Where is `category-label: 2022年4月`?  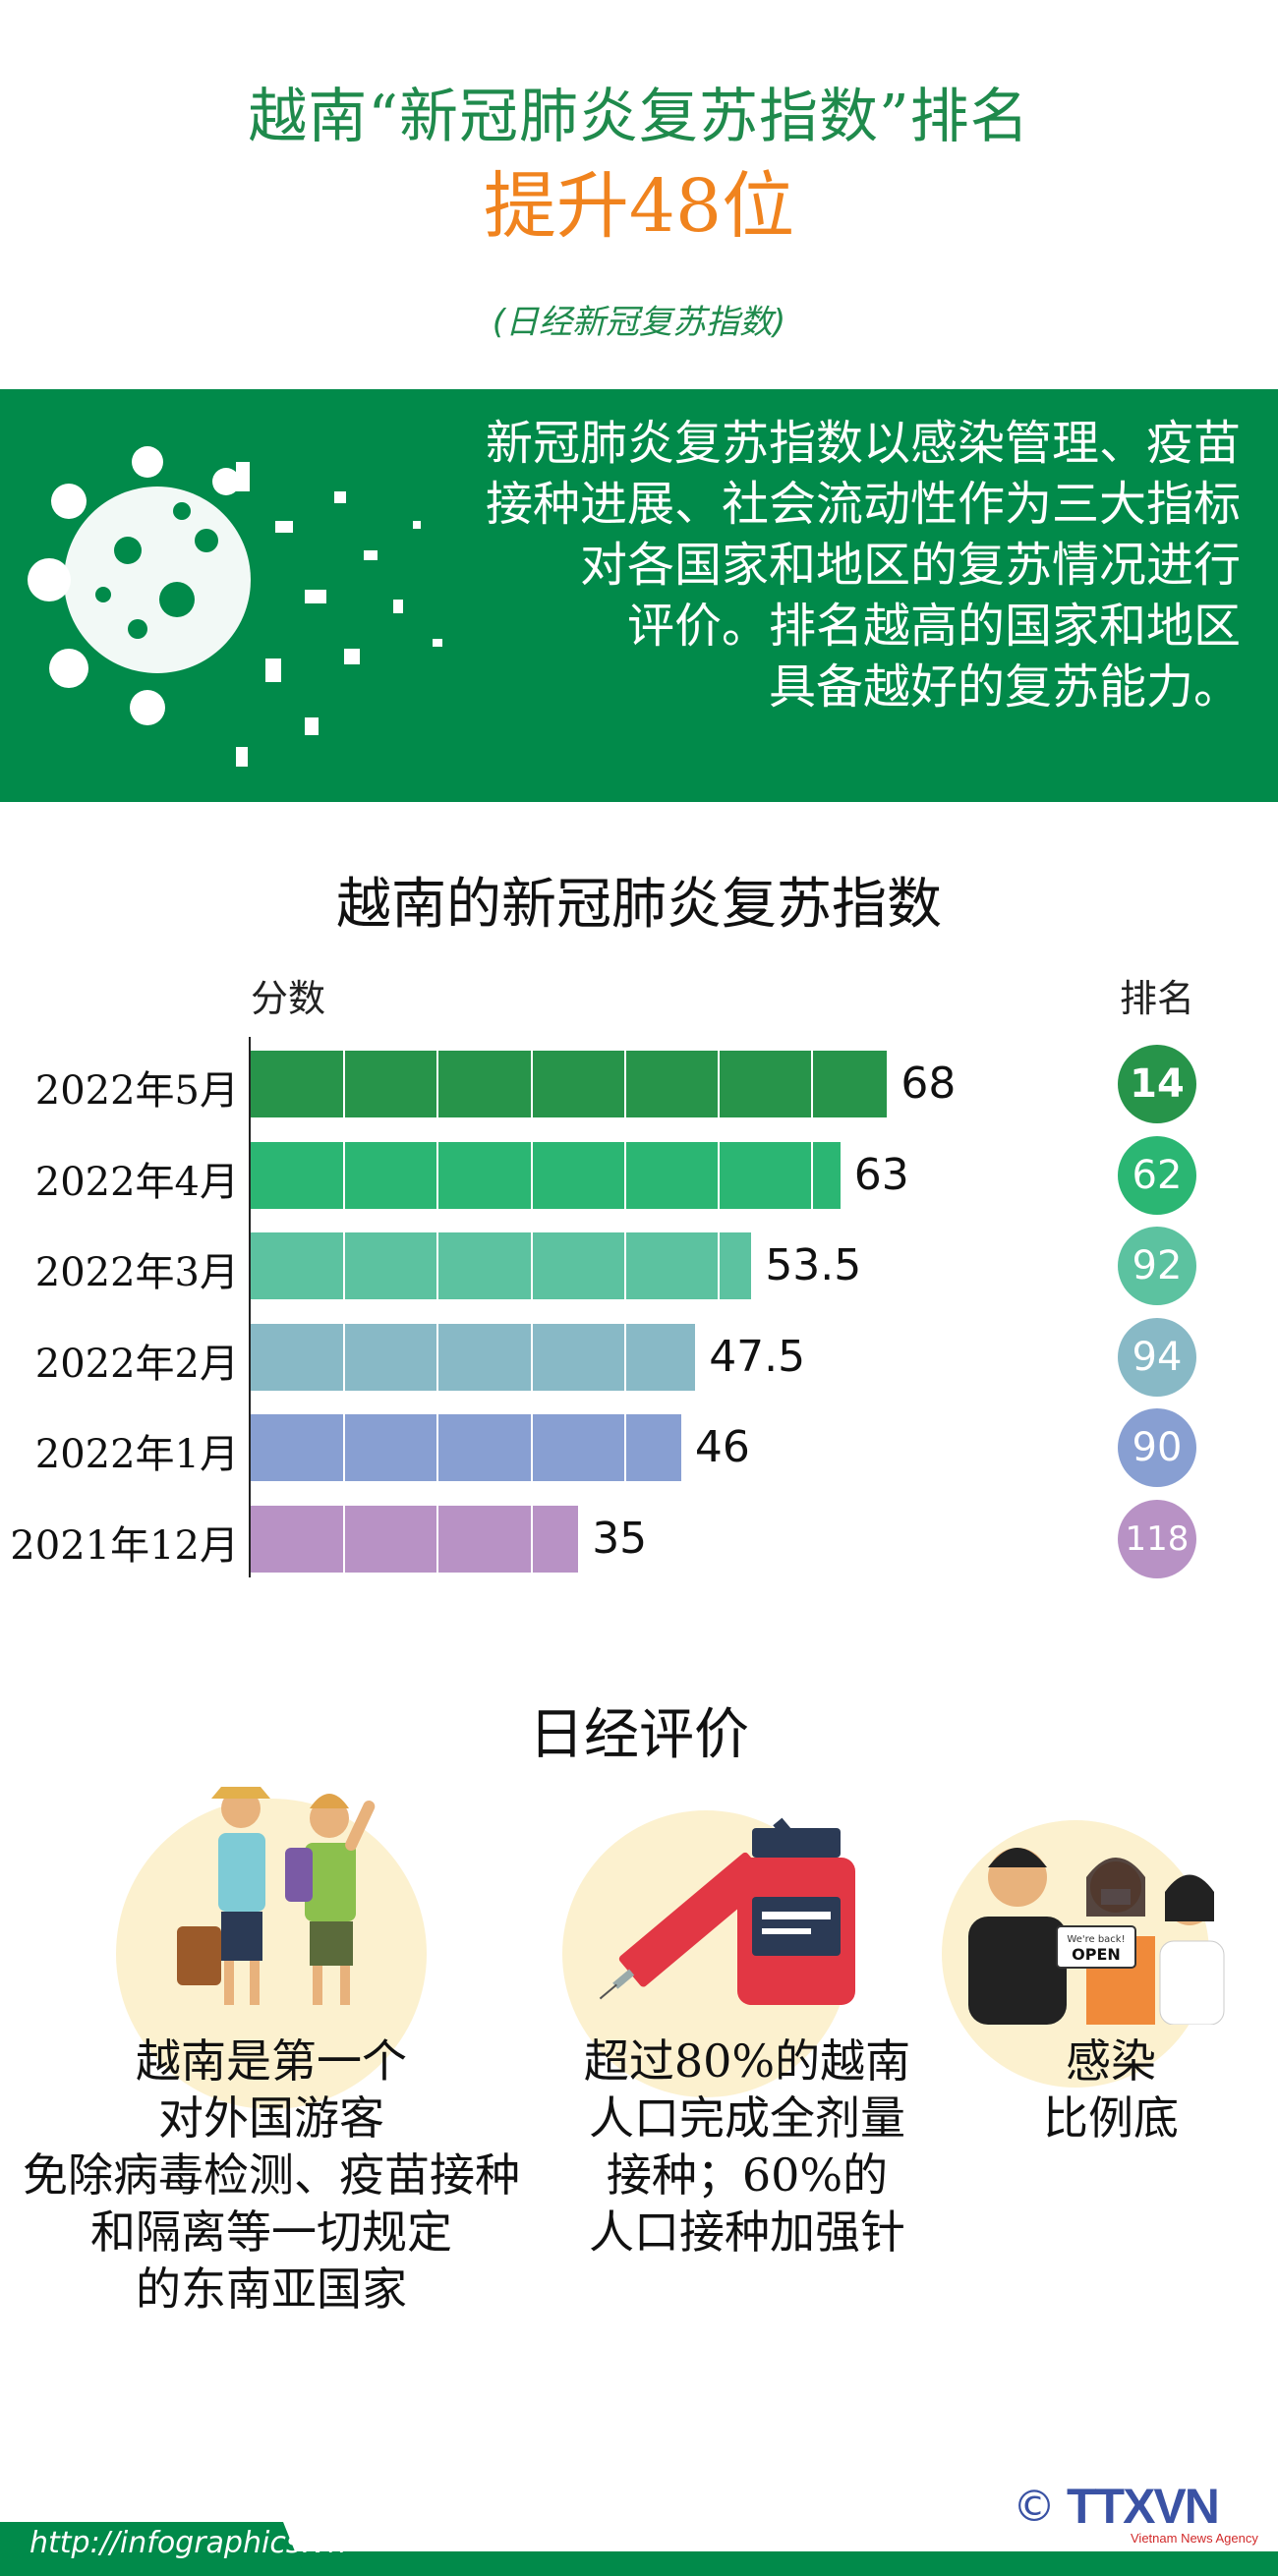 category-label: 2022年4月 is located at coordinates (136, 1182).